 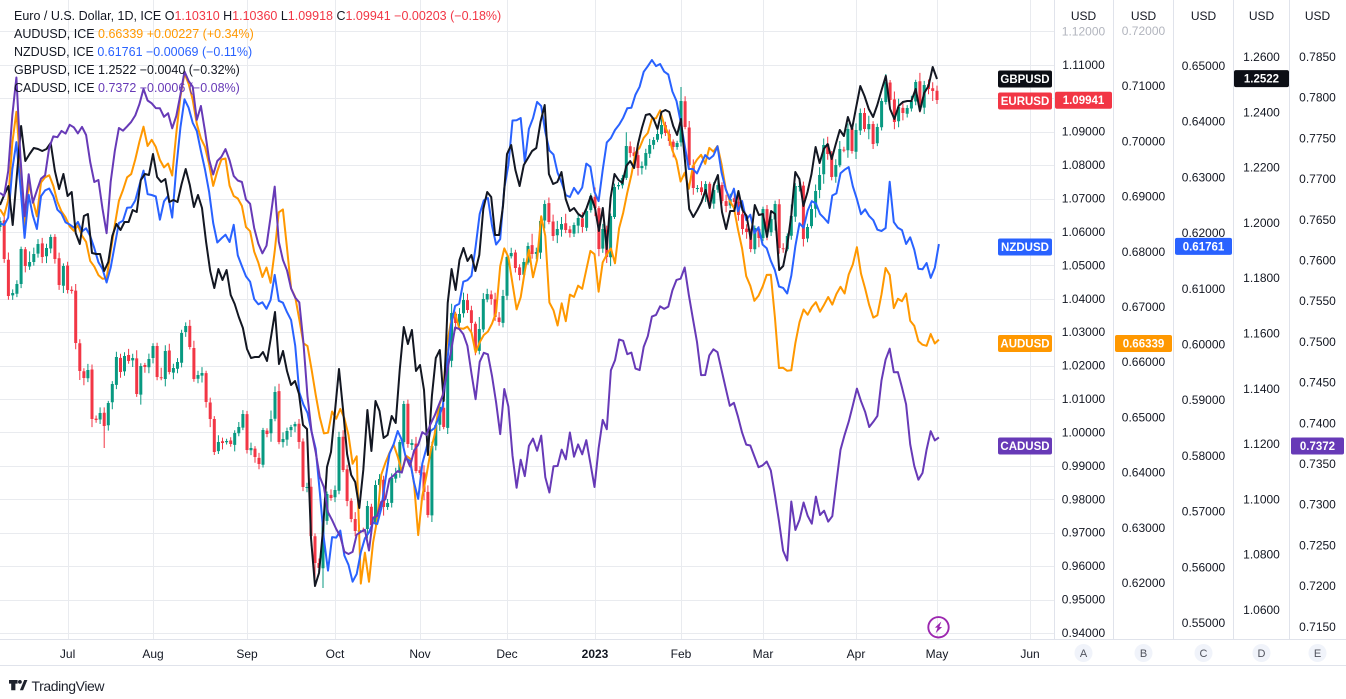 What do you see at coordinates (134, 34) in the screenshot?
I see `svg-text:AUDUSD, ICE 0.66339 +0.00227: AUDUSD, ICE 0.66339 +0.00227 (+0.34%)` at bounding box center [134, 34].